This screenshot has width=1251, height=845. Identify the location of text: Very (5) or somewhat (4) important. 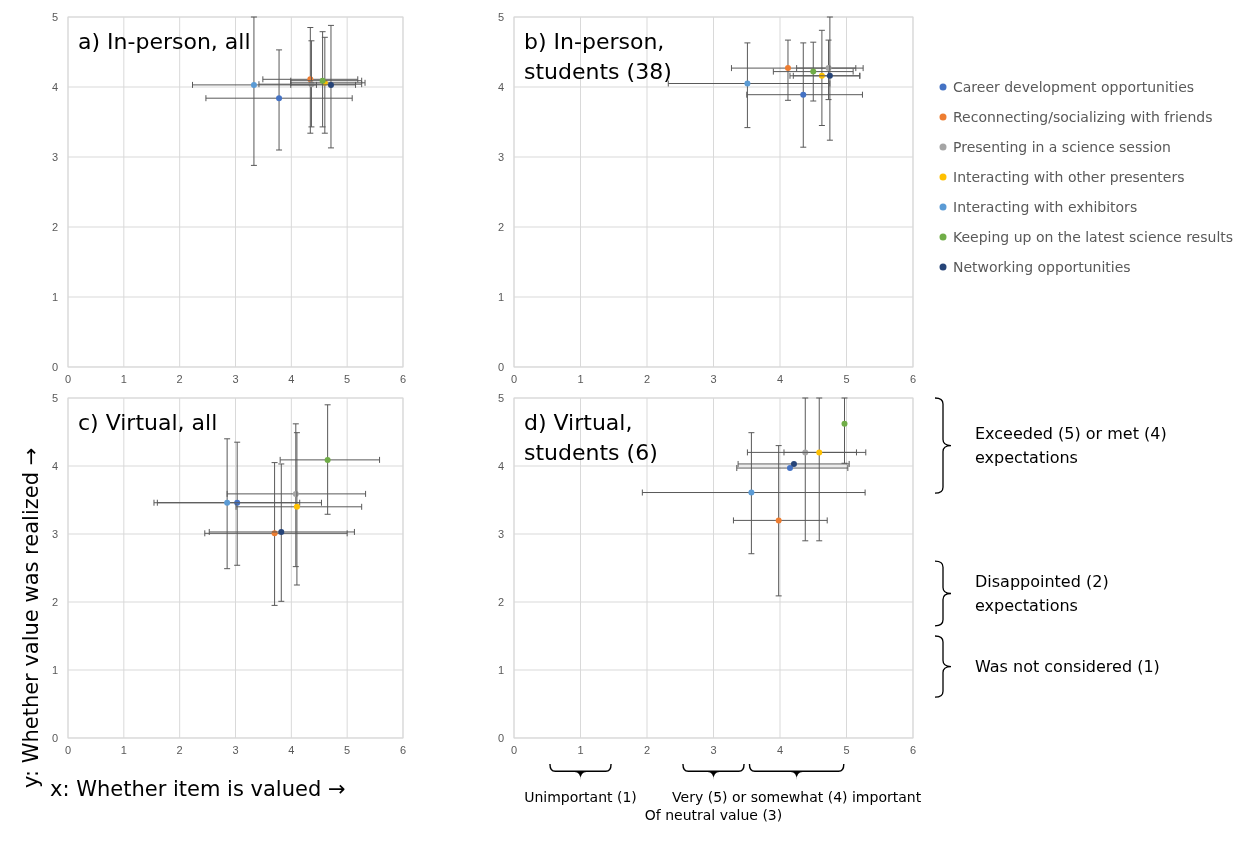
(797, 797).